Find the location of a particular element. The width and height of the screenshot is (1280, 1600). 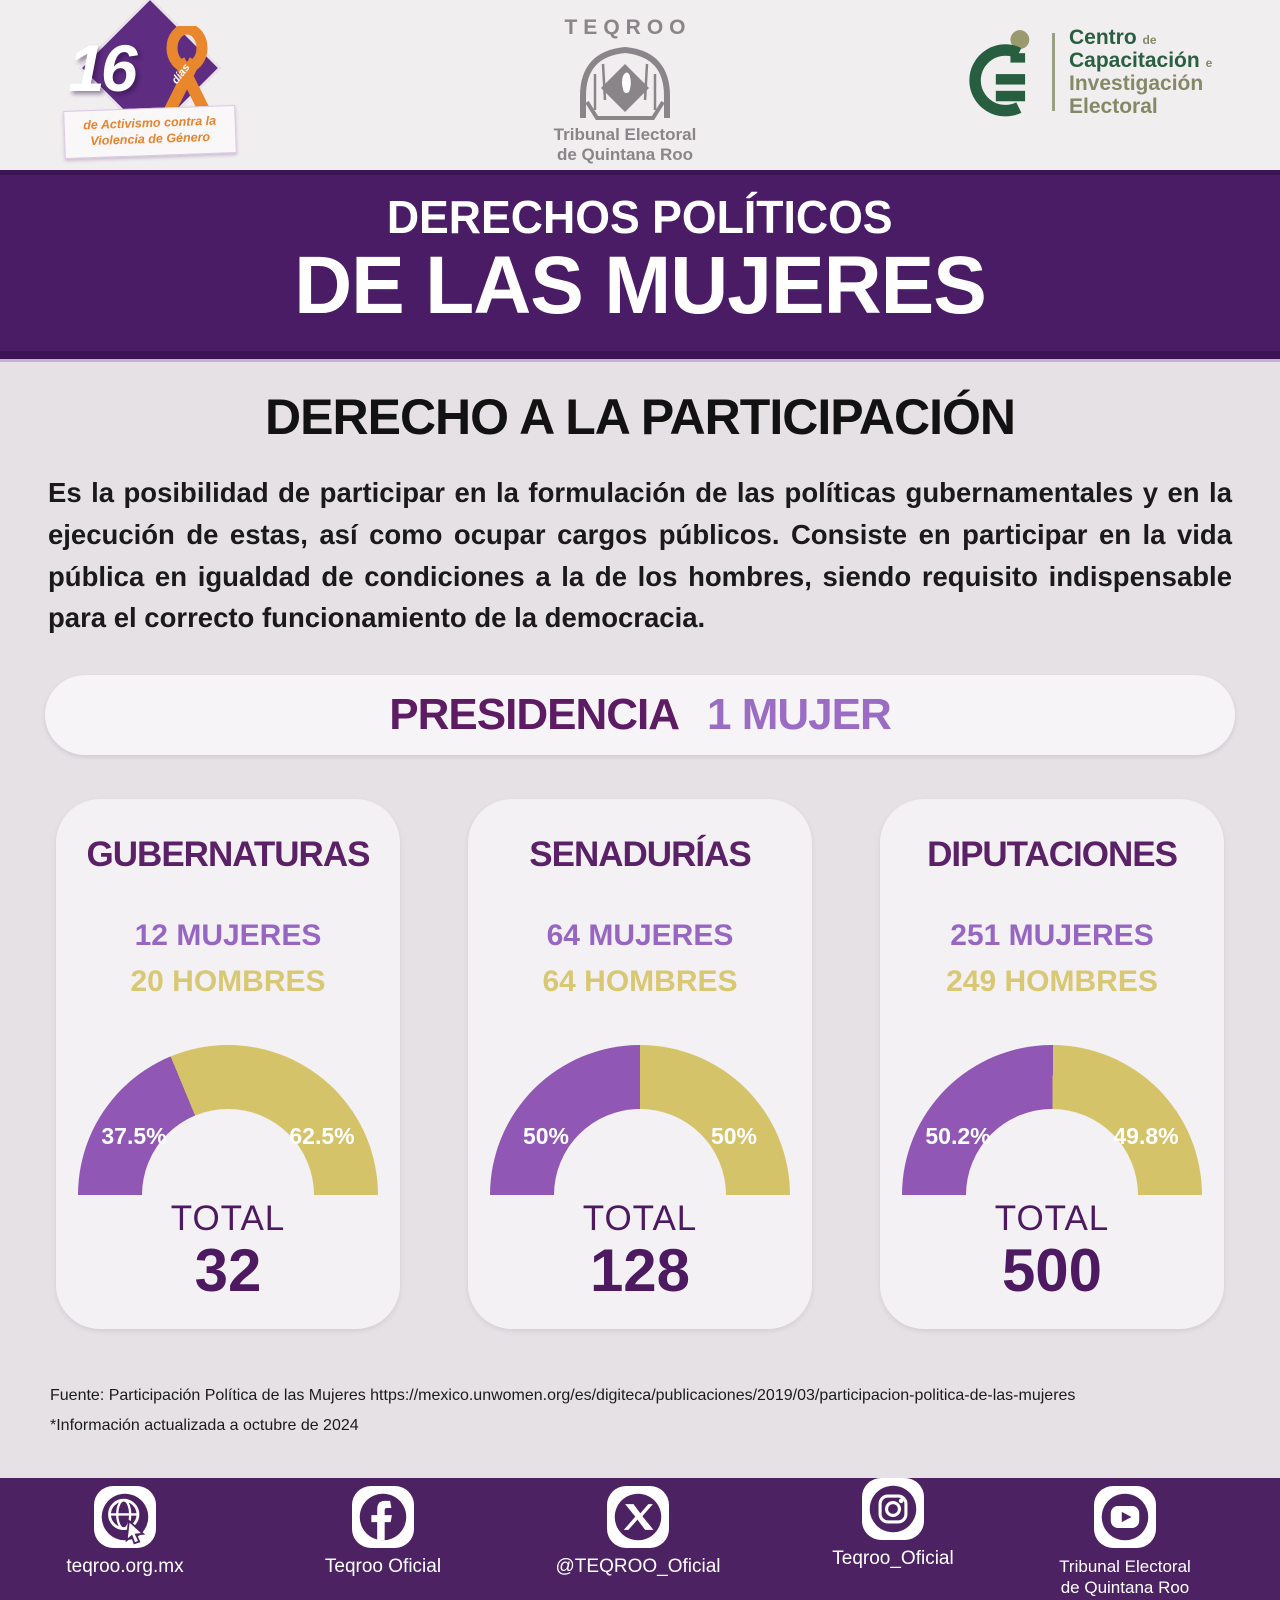

globe-icon is located at coordinates (125, 1517).